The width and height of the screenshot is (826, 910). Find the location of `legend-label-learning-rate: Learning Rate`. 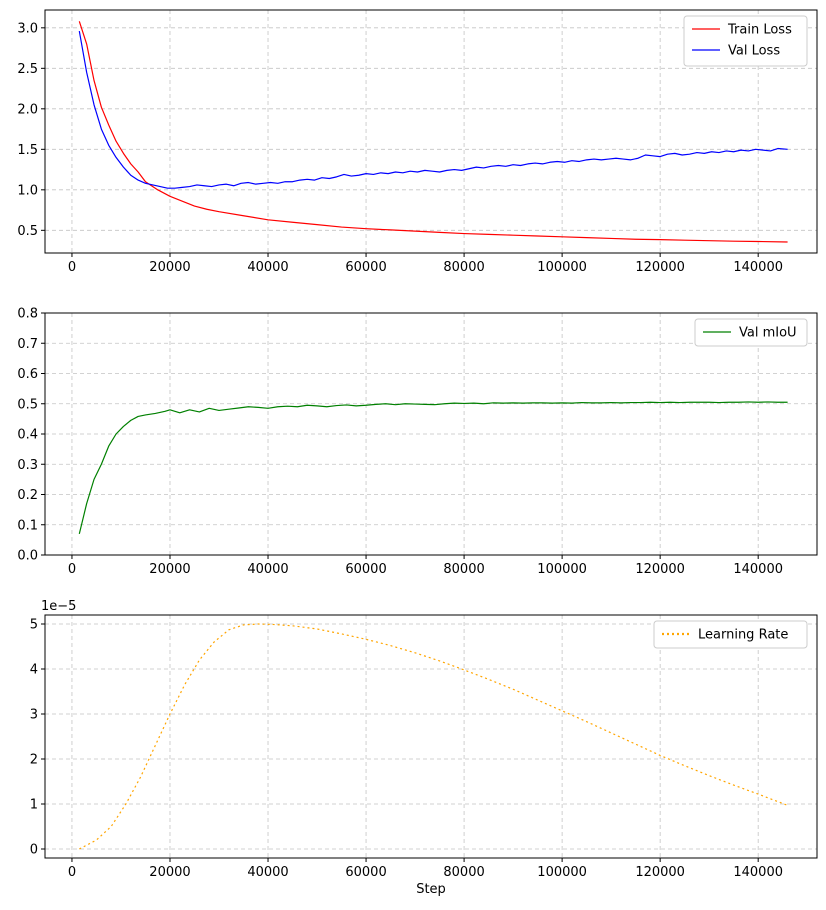

legend-label-learning-rate: Learning Rate is located at coordinates (743, 635).